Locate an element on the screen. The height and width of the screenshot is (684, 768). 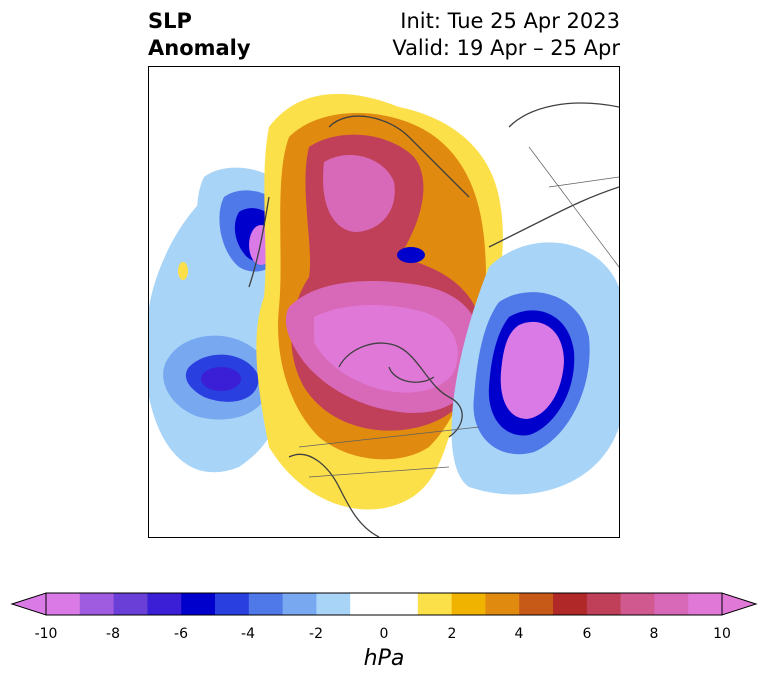
title-field: Anomaly is located at coordinates (199, 48).